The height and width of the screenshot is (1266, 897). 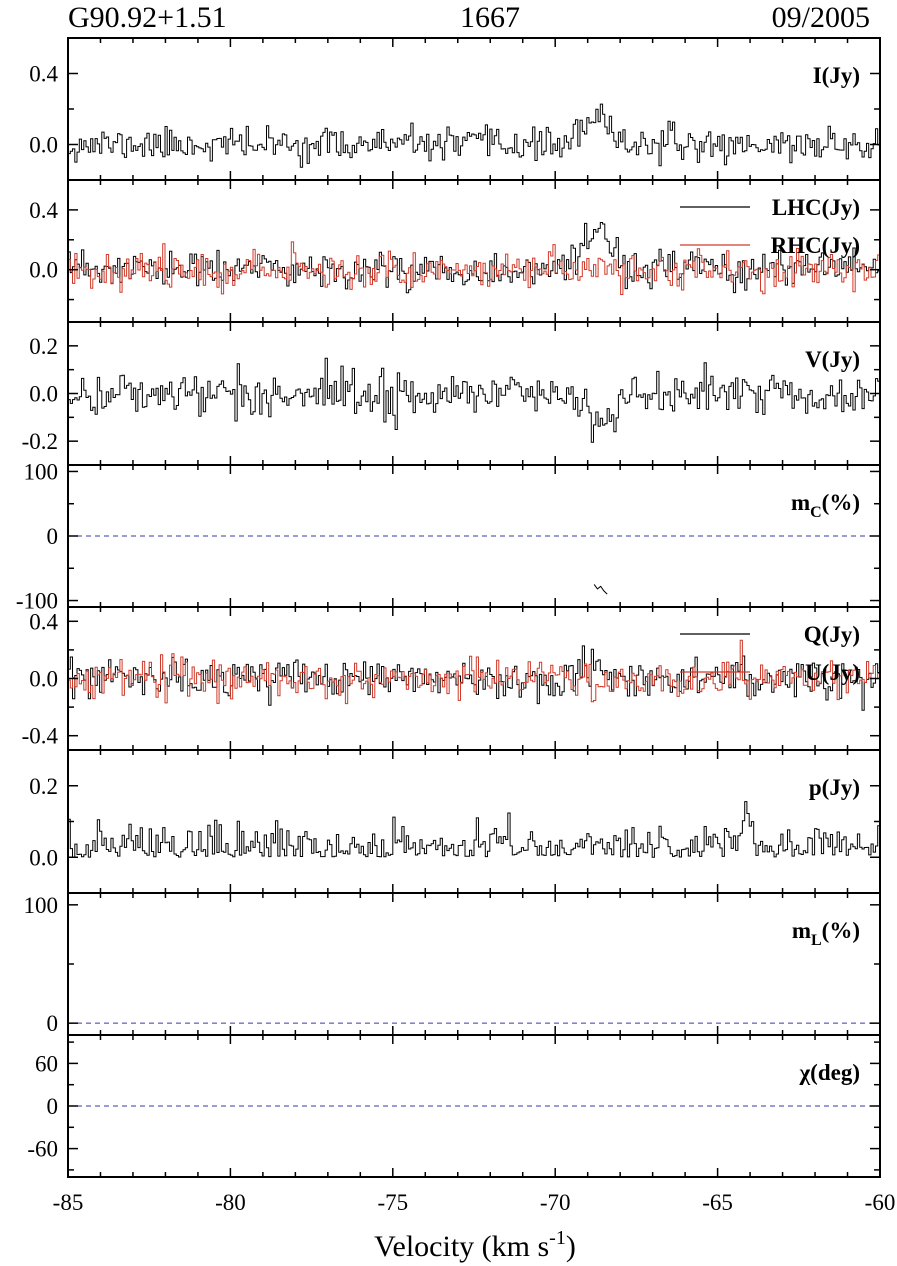 What do you see at coordinates (68, 1202) in the screenshot?
I see `x-tick-label: -85` at bounding box center [68, 1202].